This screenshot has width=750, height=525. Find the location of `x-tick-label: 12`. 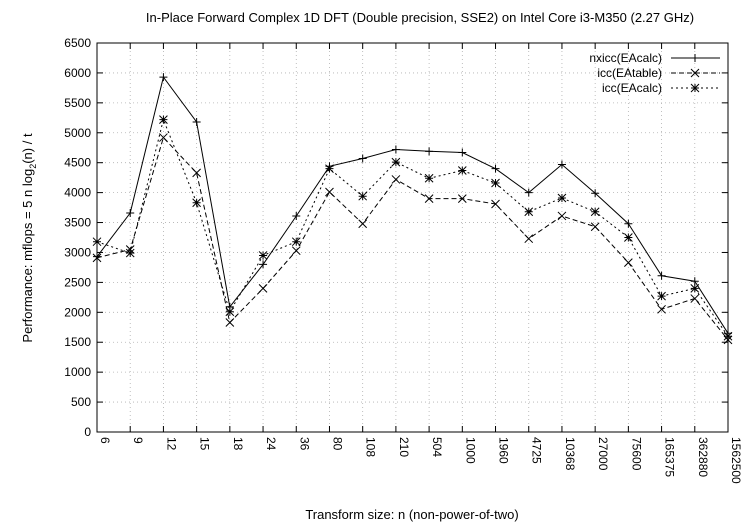

x-tick-label: 12 is located at coordinates (171, 444).